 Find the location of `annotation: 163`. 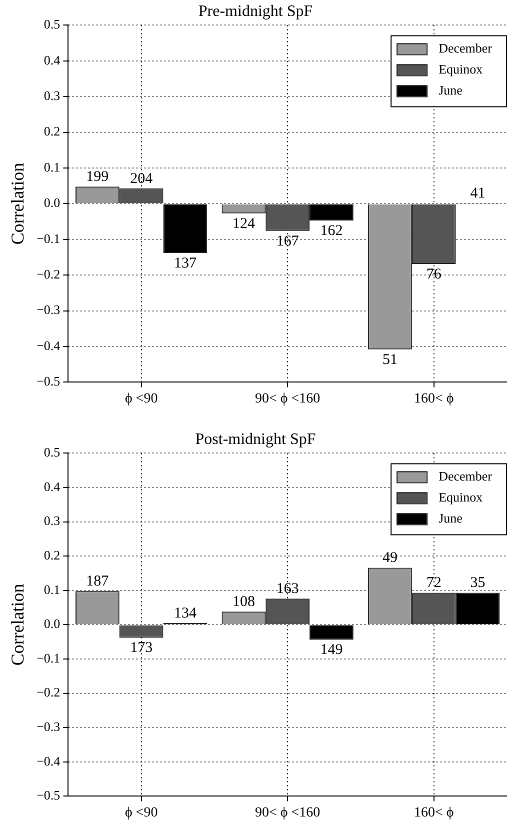

annotation: 163 is located at coordinates (287, 589).